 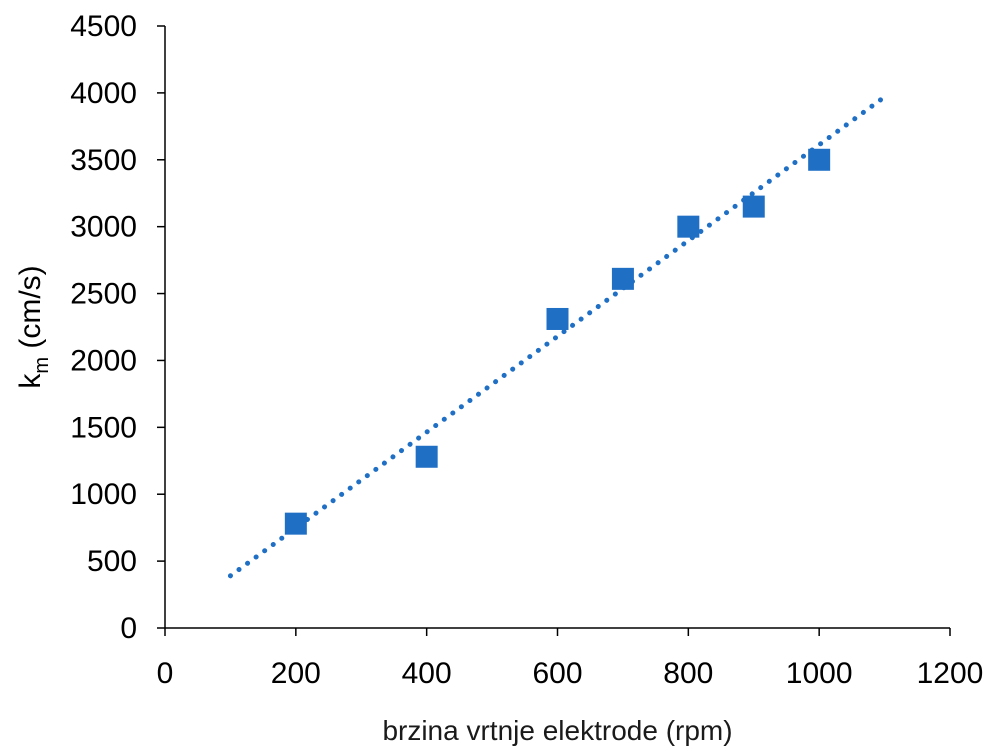 I want to click on y-axis-title: km (cm/s), so click(x=33, y=326).